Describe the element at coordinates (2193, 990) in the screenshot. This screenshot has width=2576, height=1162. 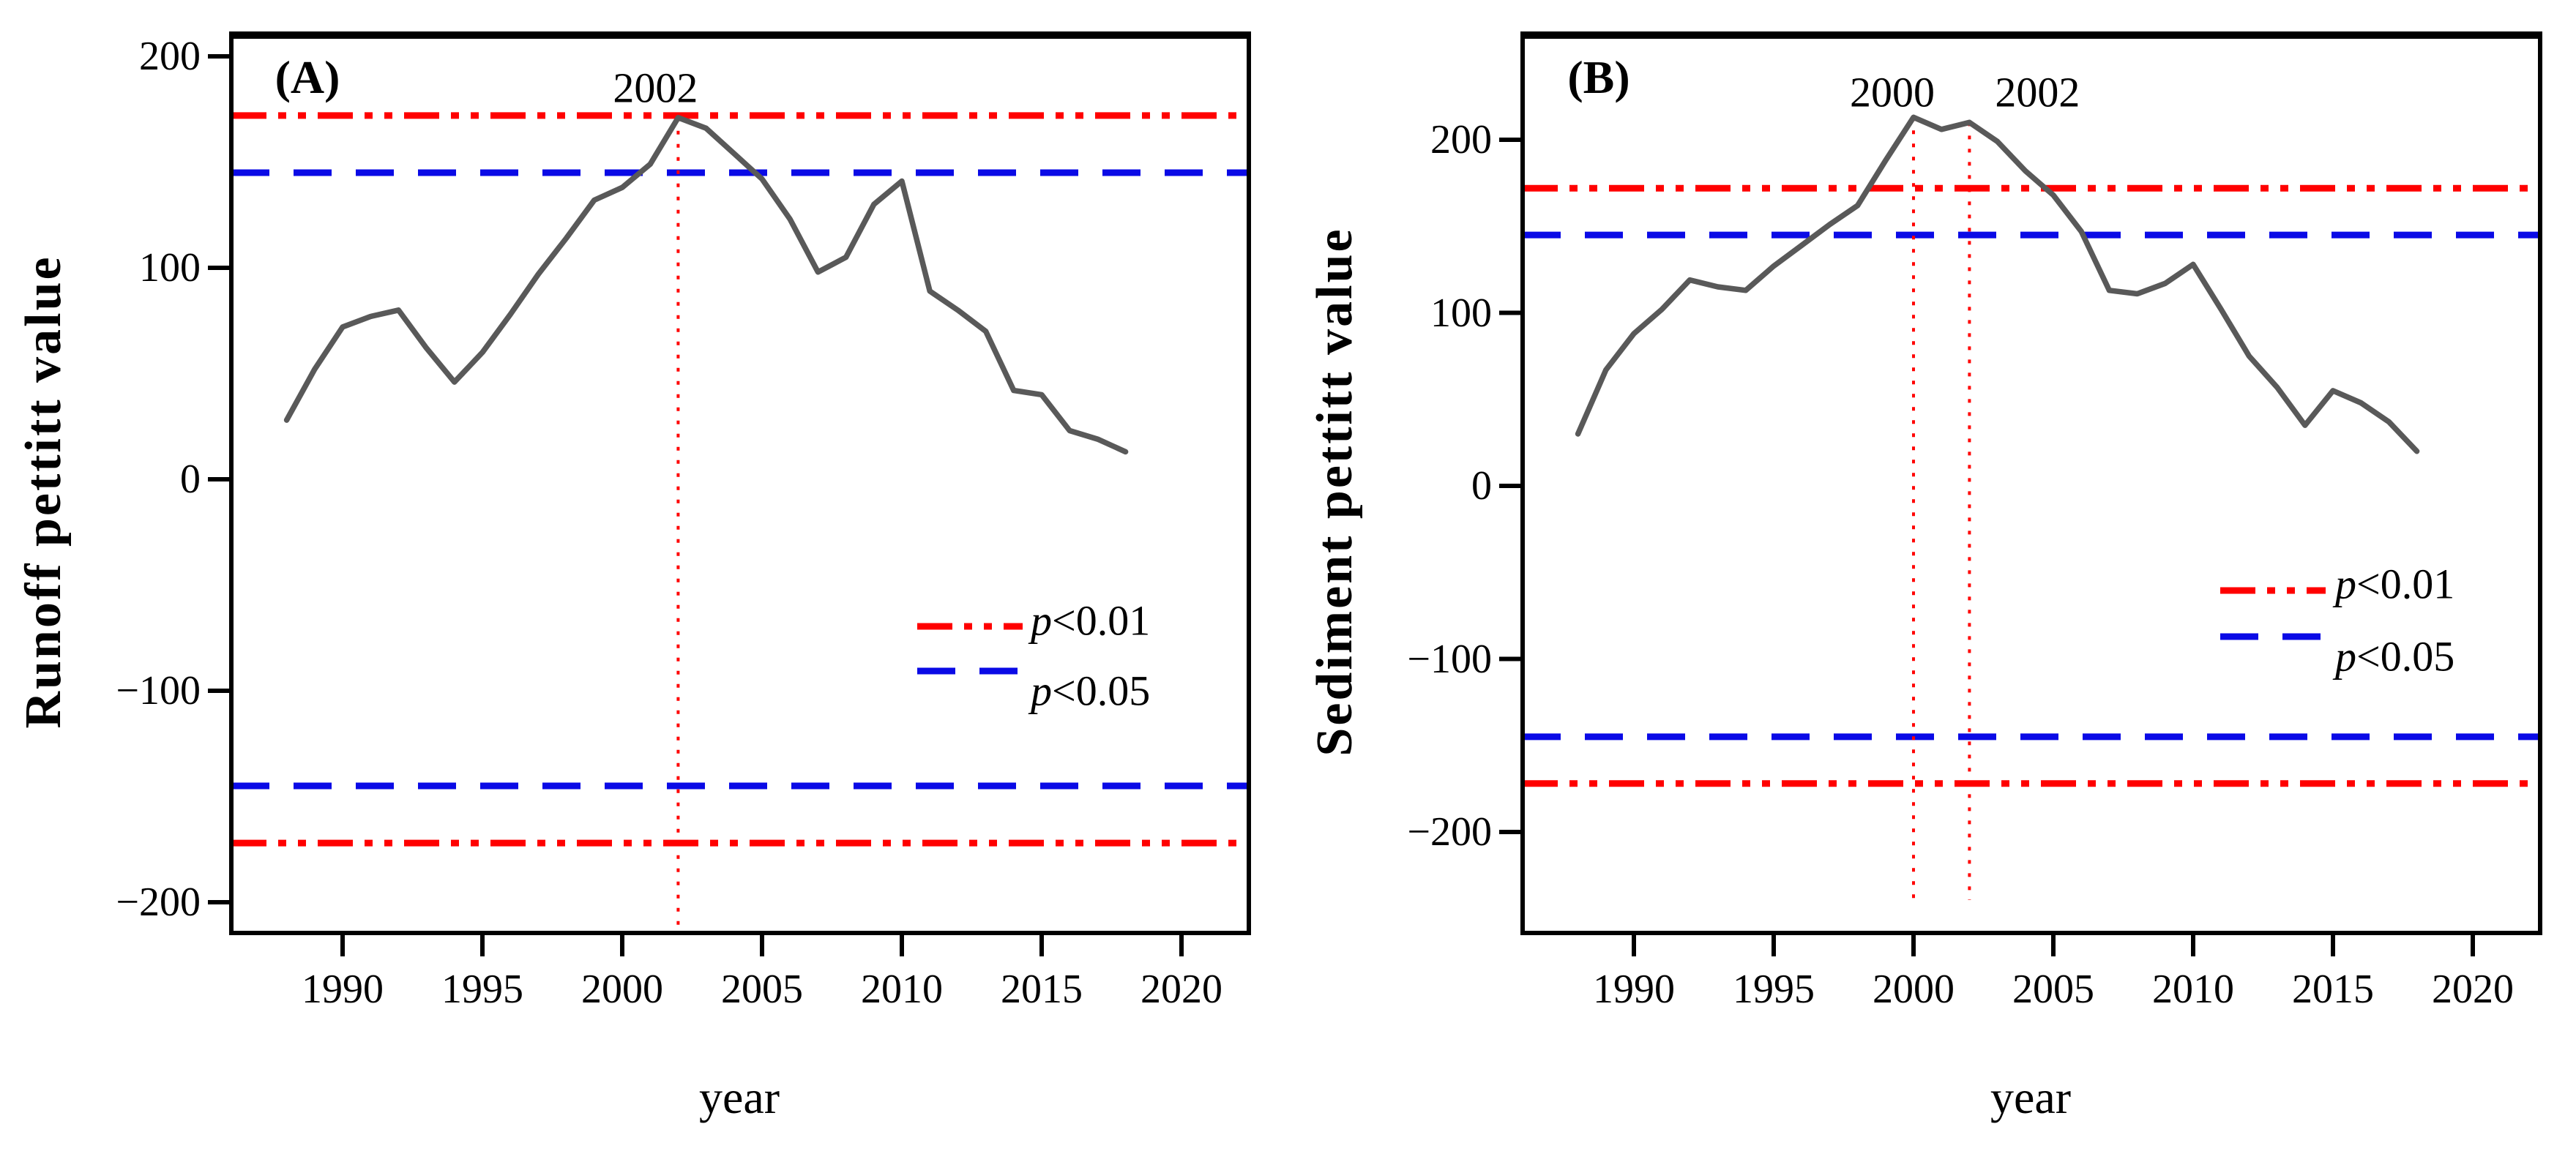
I see `x-tick-label-2010-b: 2010` at that location.